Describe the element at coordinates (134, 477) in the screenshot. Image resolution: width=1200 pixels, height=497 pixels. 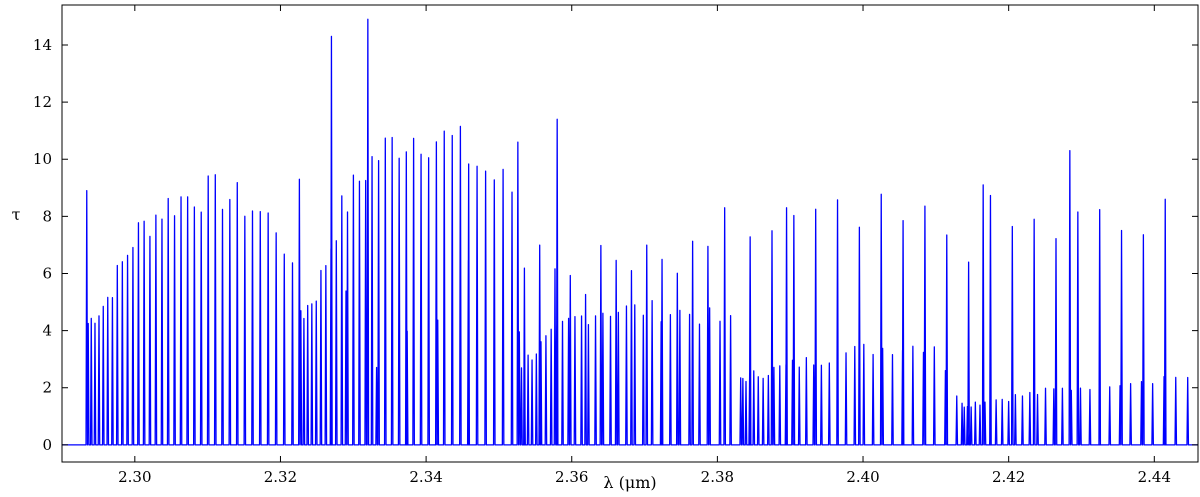
I see `x-tick-label: 2.30` at that location.